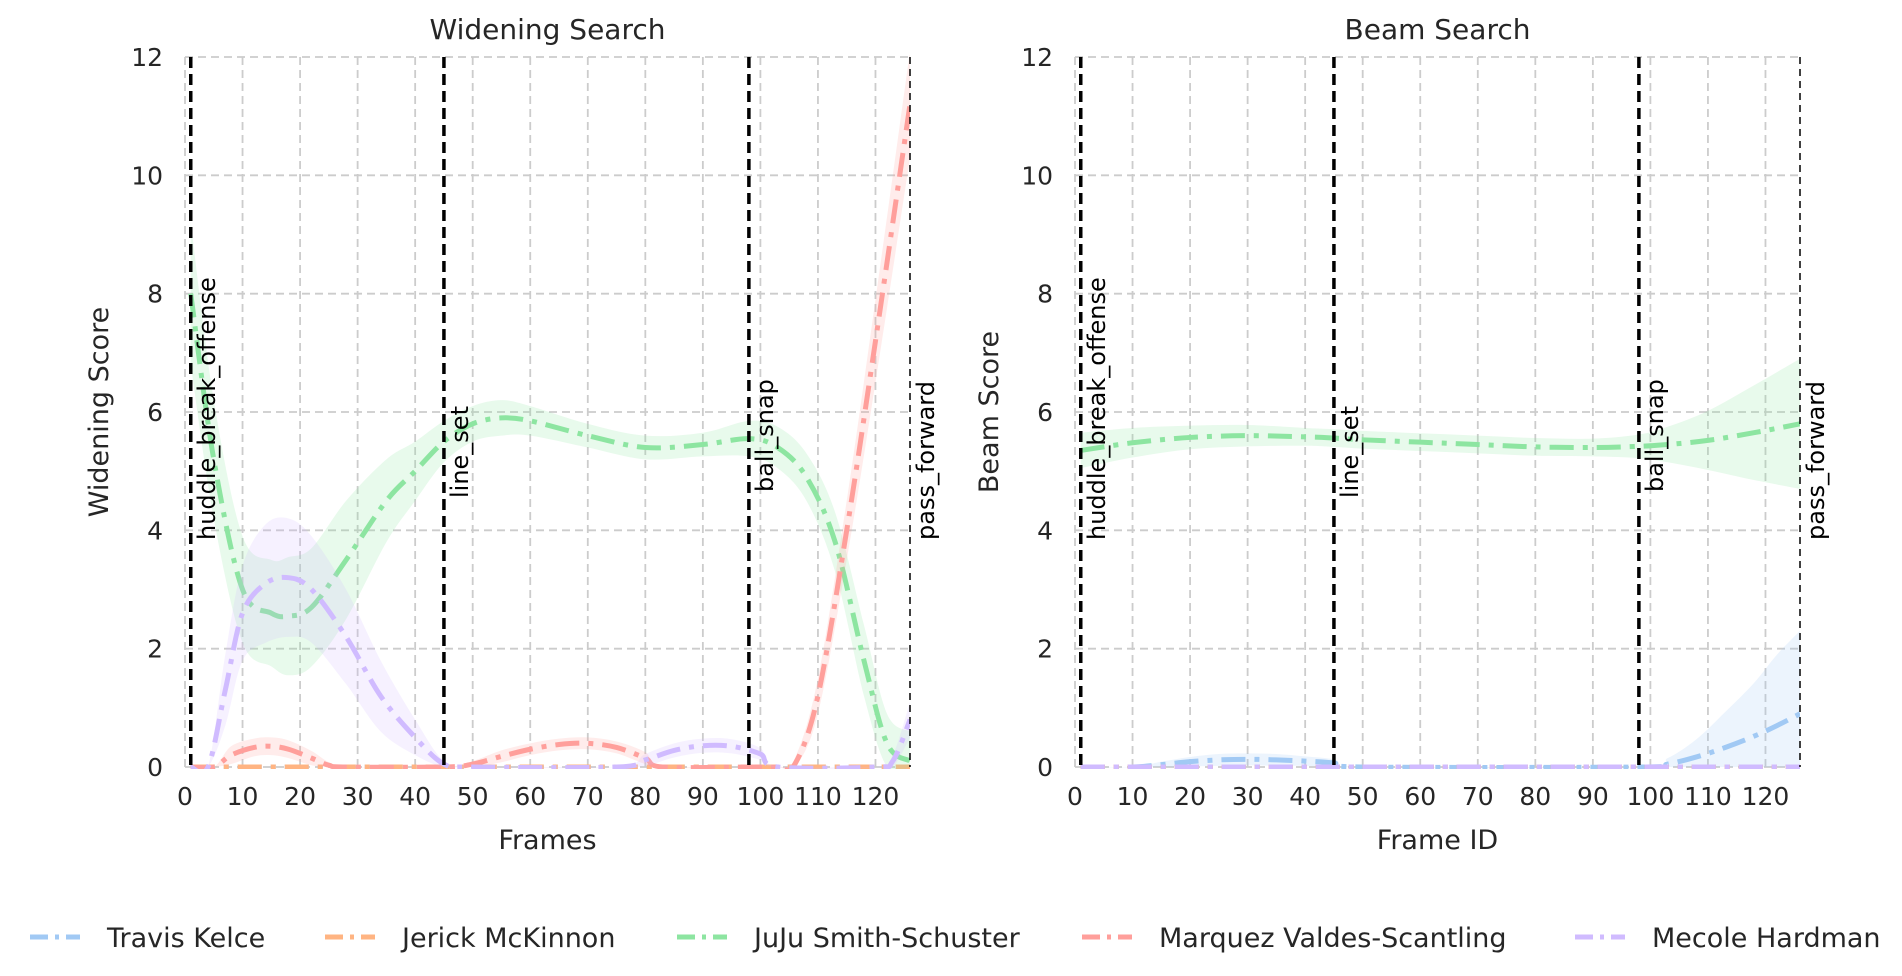 This screenshot has width=1902, height=976. Describe the element at coordinates (989, 412) in the screenshot. I see `y-axis-label: Beam Score` at that location.